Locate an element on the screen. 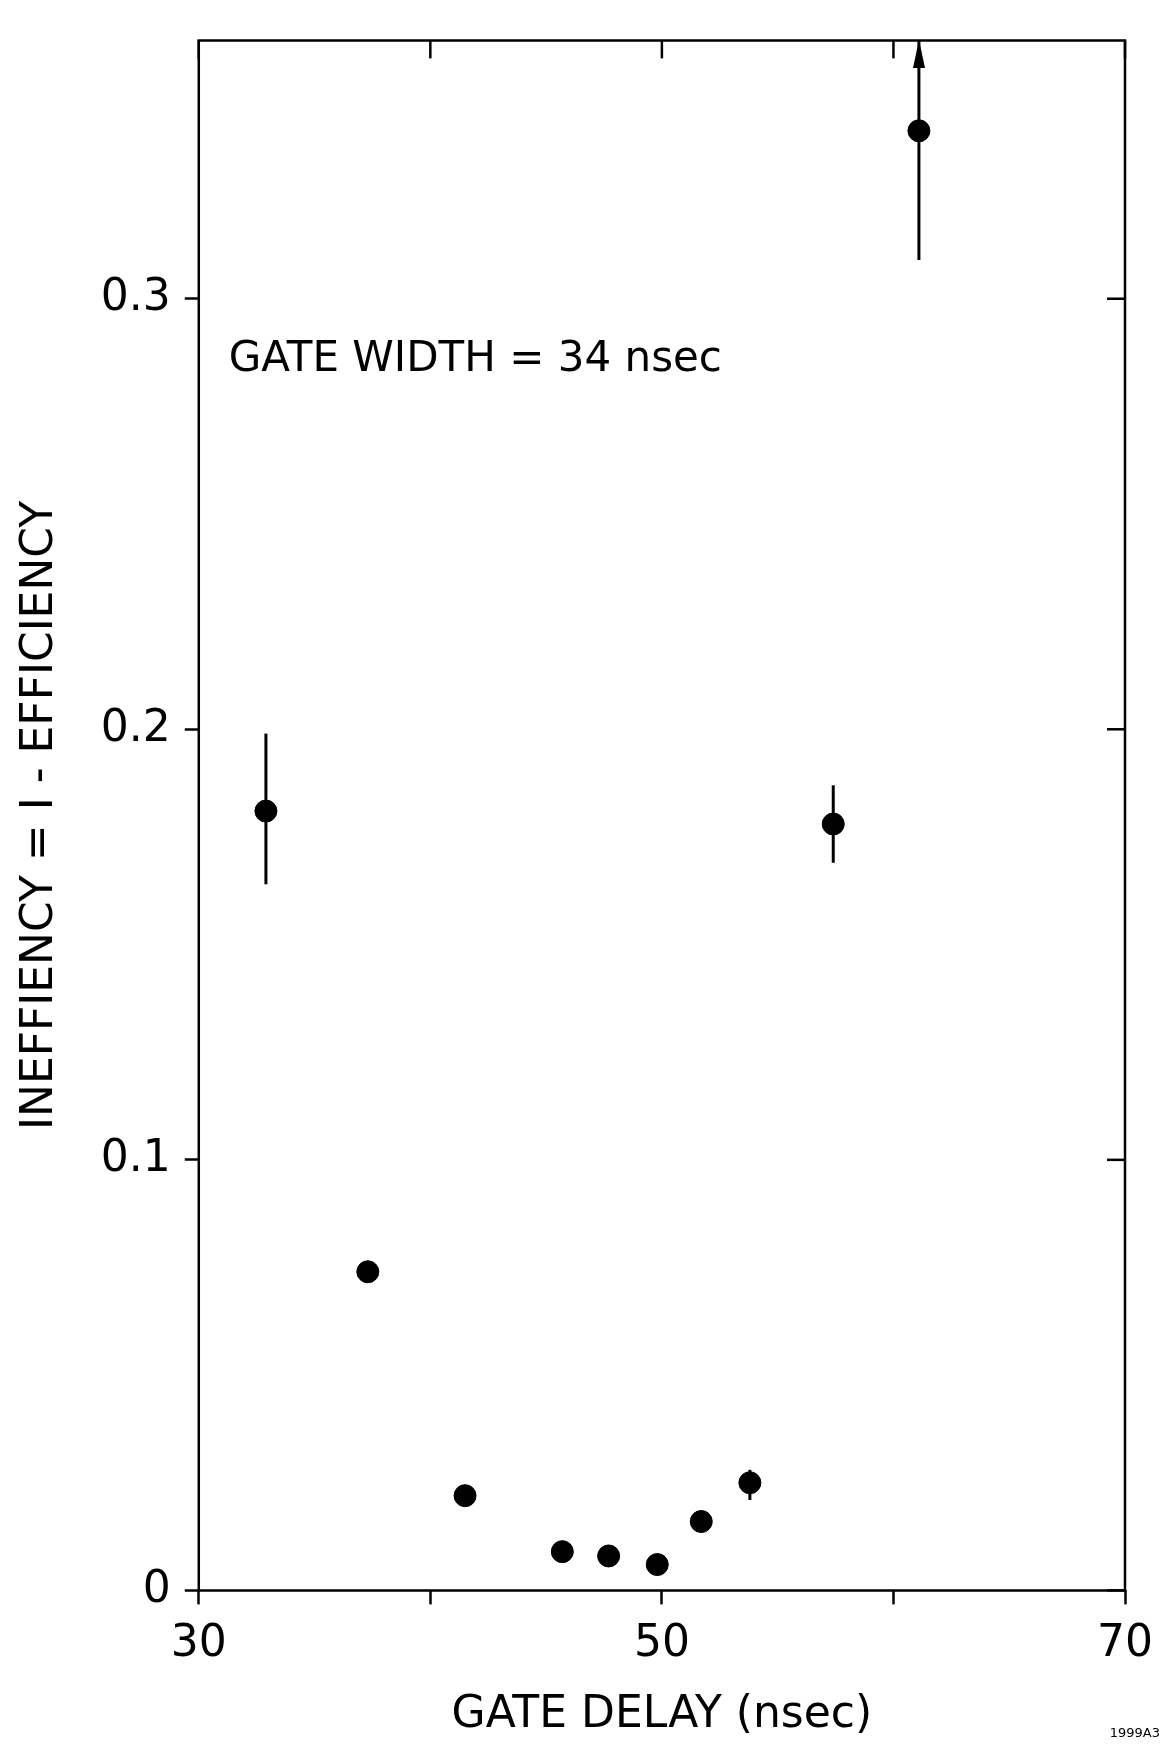 Image resolution: width=1170 pixels, height=1751 pixels. y-tick-label: 0 is located at coordinates (156, 1586).